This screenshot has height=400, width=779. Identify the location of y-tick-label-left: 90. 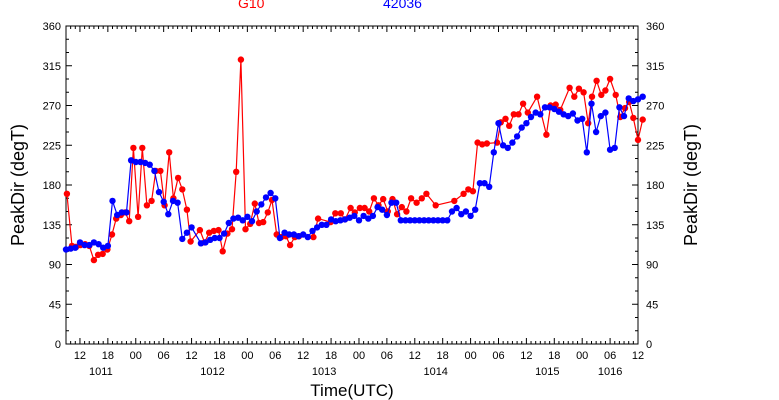
(55, 266).